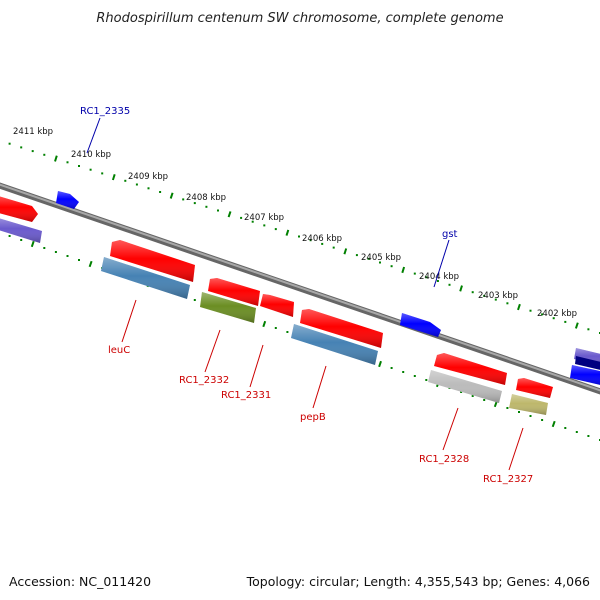  I want to click on gene-label-rc1-2335: RC1_2335, so click(105, 111).